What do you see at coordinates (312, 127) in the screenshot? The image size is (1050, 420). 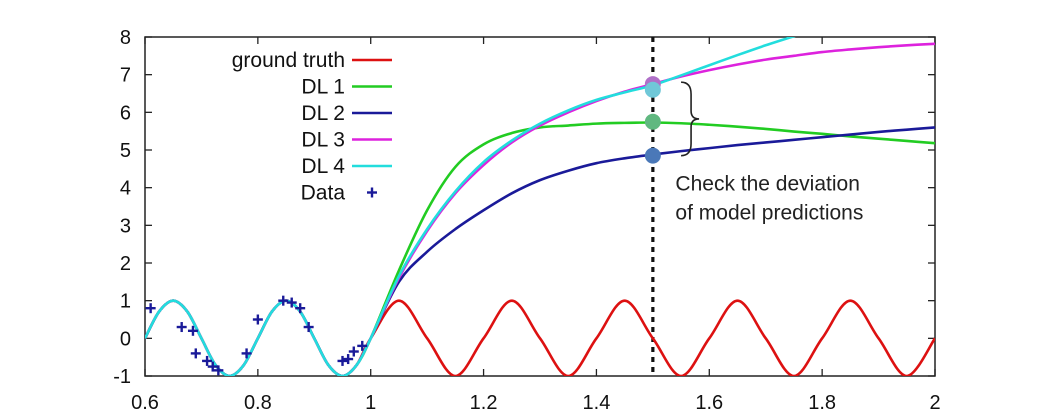 I see `legend: ground truth DL 1 DL 2 DL 3 DL 4 Data` at bounding box center [312, 127].